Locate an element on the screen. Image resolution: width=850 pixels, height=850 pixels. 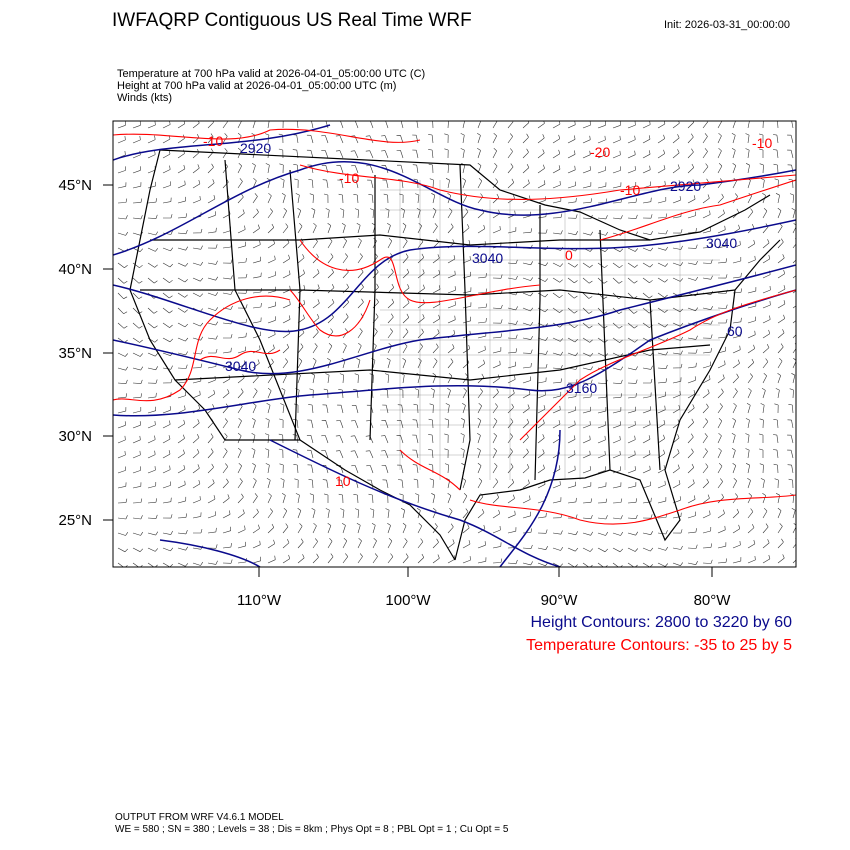
lon-label: 90°W is located at coordinates (560, 600).